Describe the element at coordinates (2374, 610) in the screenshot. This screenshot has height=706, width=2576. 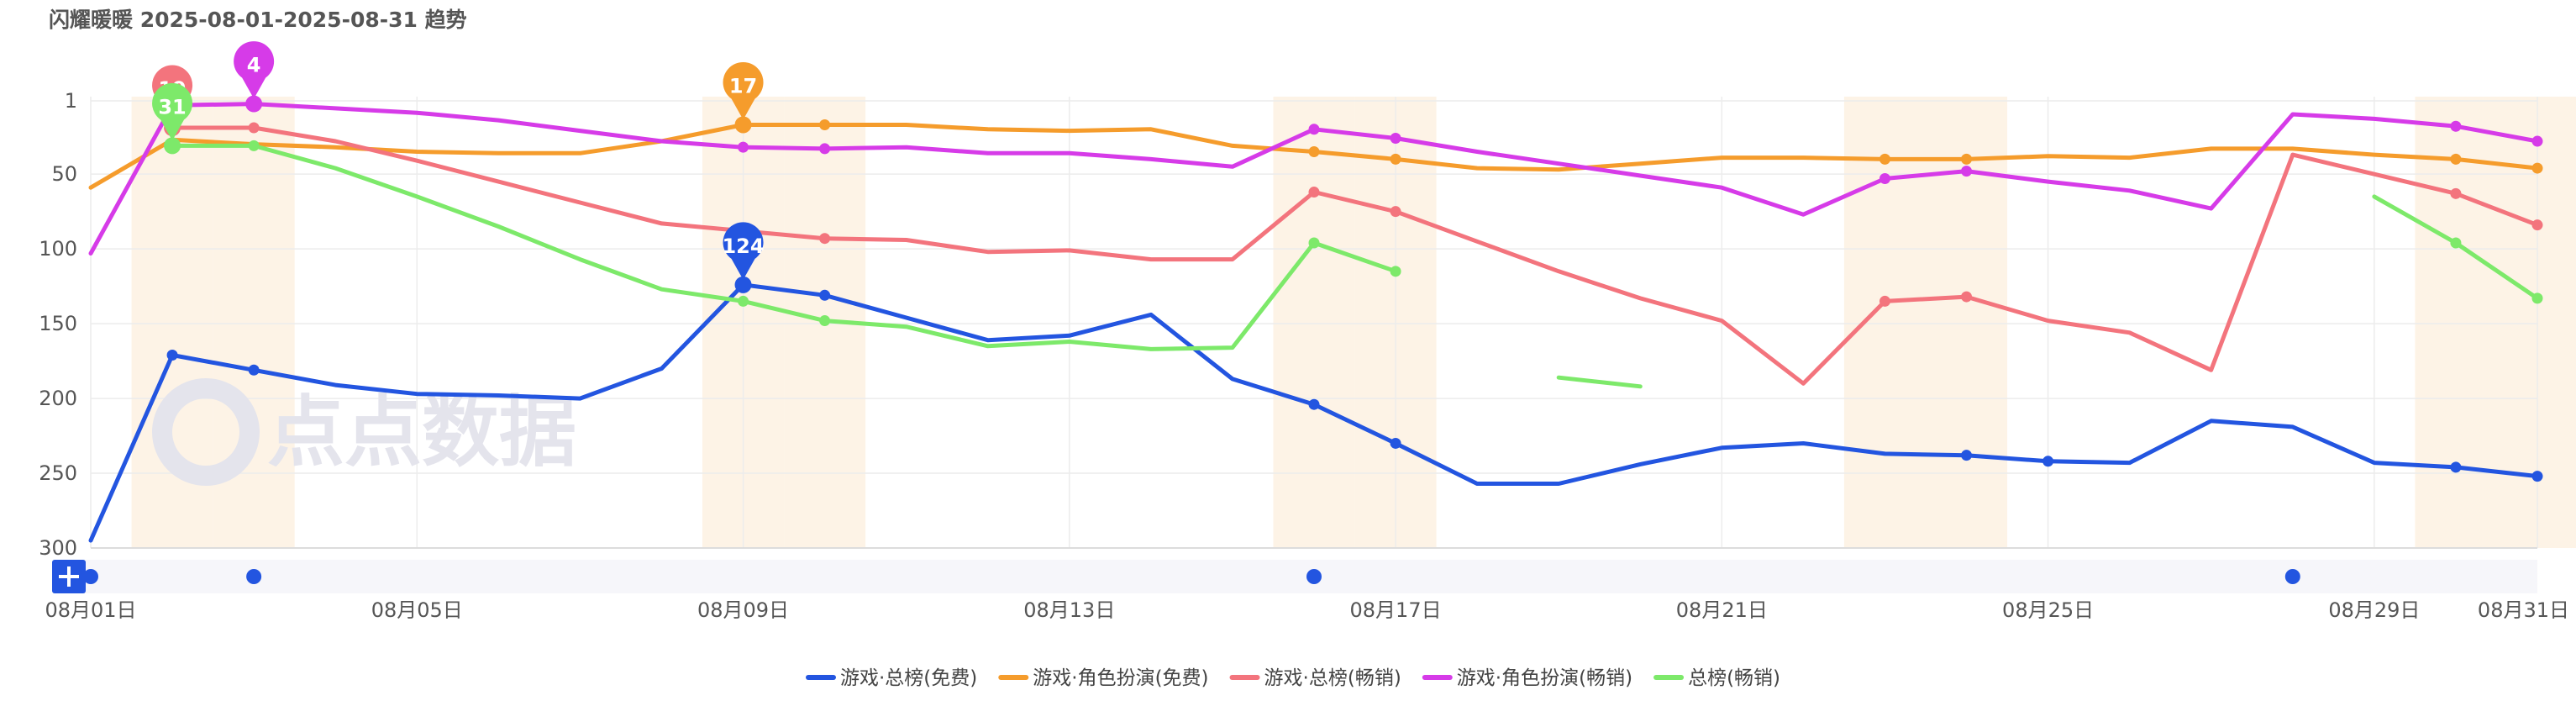
I see `x-tick-label: 08月29日` at that location.